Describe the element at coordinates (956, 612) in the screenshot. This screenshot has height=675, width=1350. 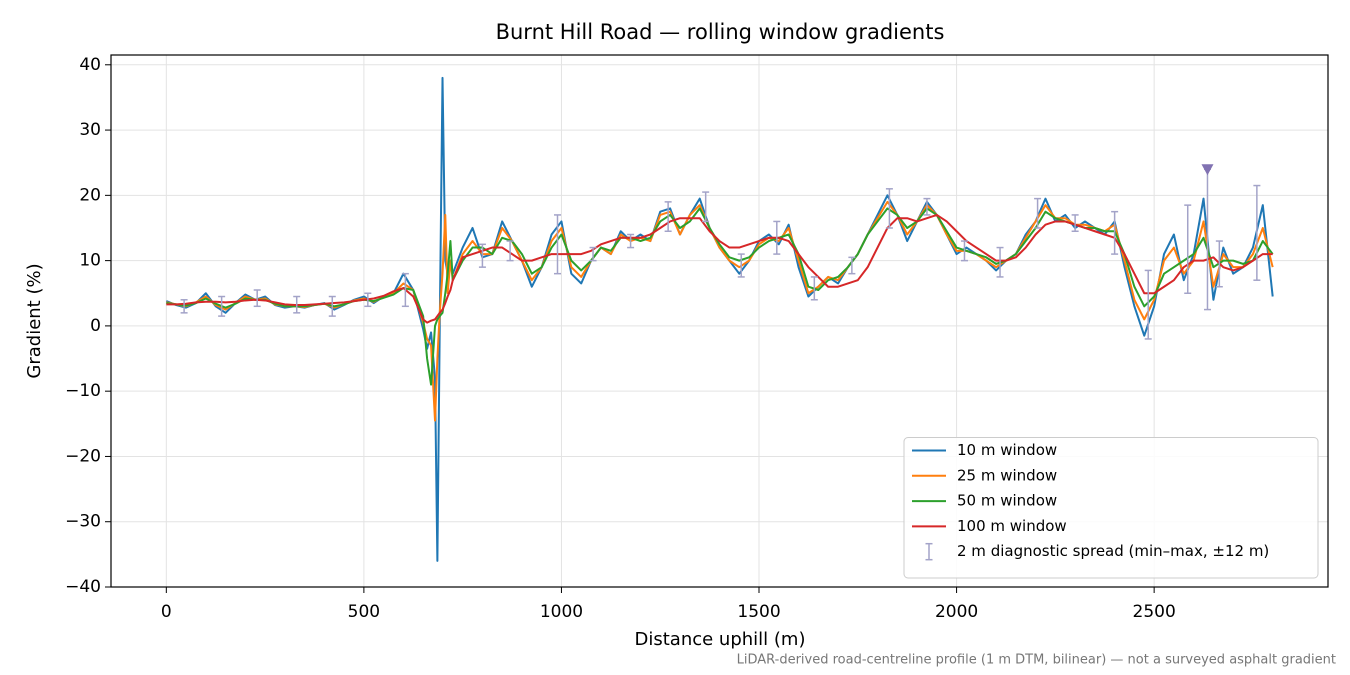
I see `x-tick-label: 2000` at that location.